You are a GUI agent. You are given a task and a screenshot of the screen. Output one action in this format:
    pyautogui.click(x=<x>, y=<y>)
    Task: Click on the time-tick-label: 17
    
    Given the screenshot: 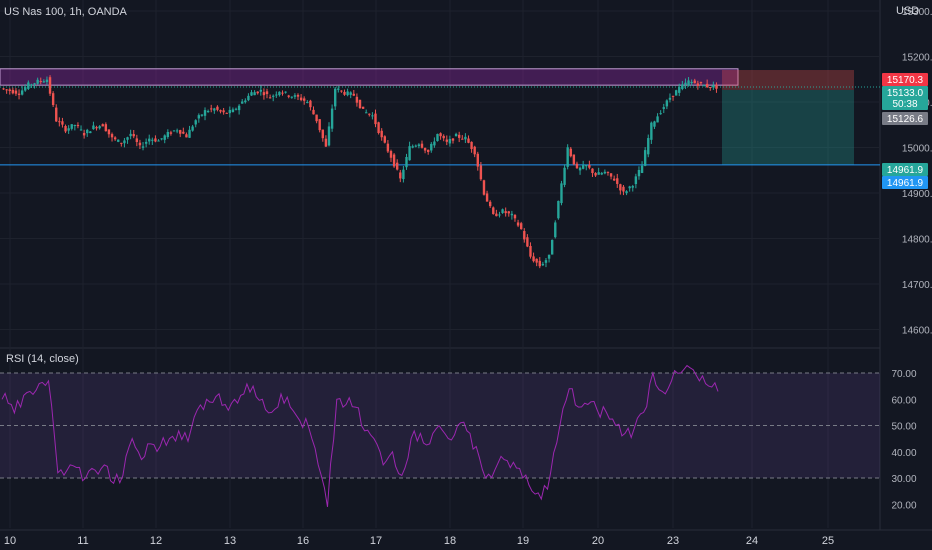 What is the action you would take?
    pyautogui.click(x=376, y=541)
    